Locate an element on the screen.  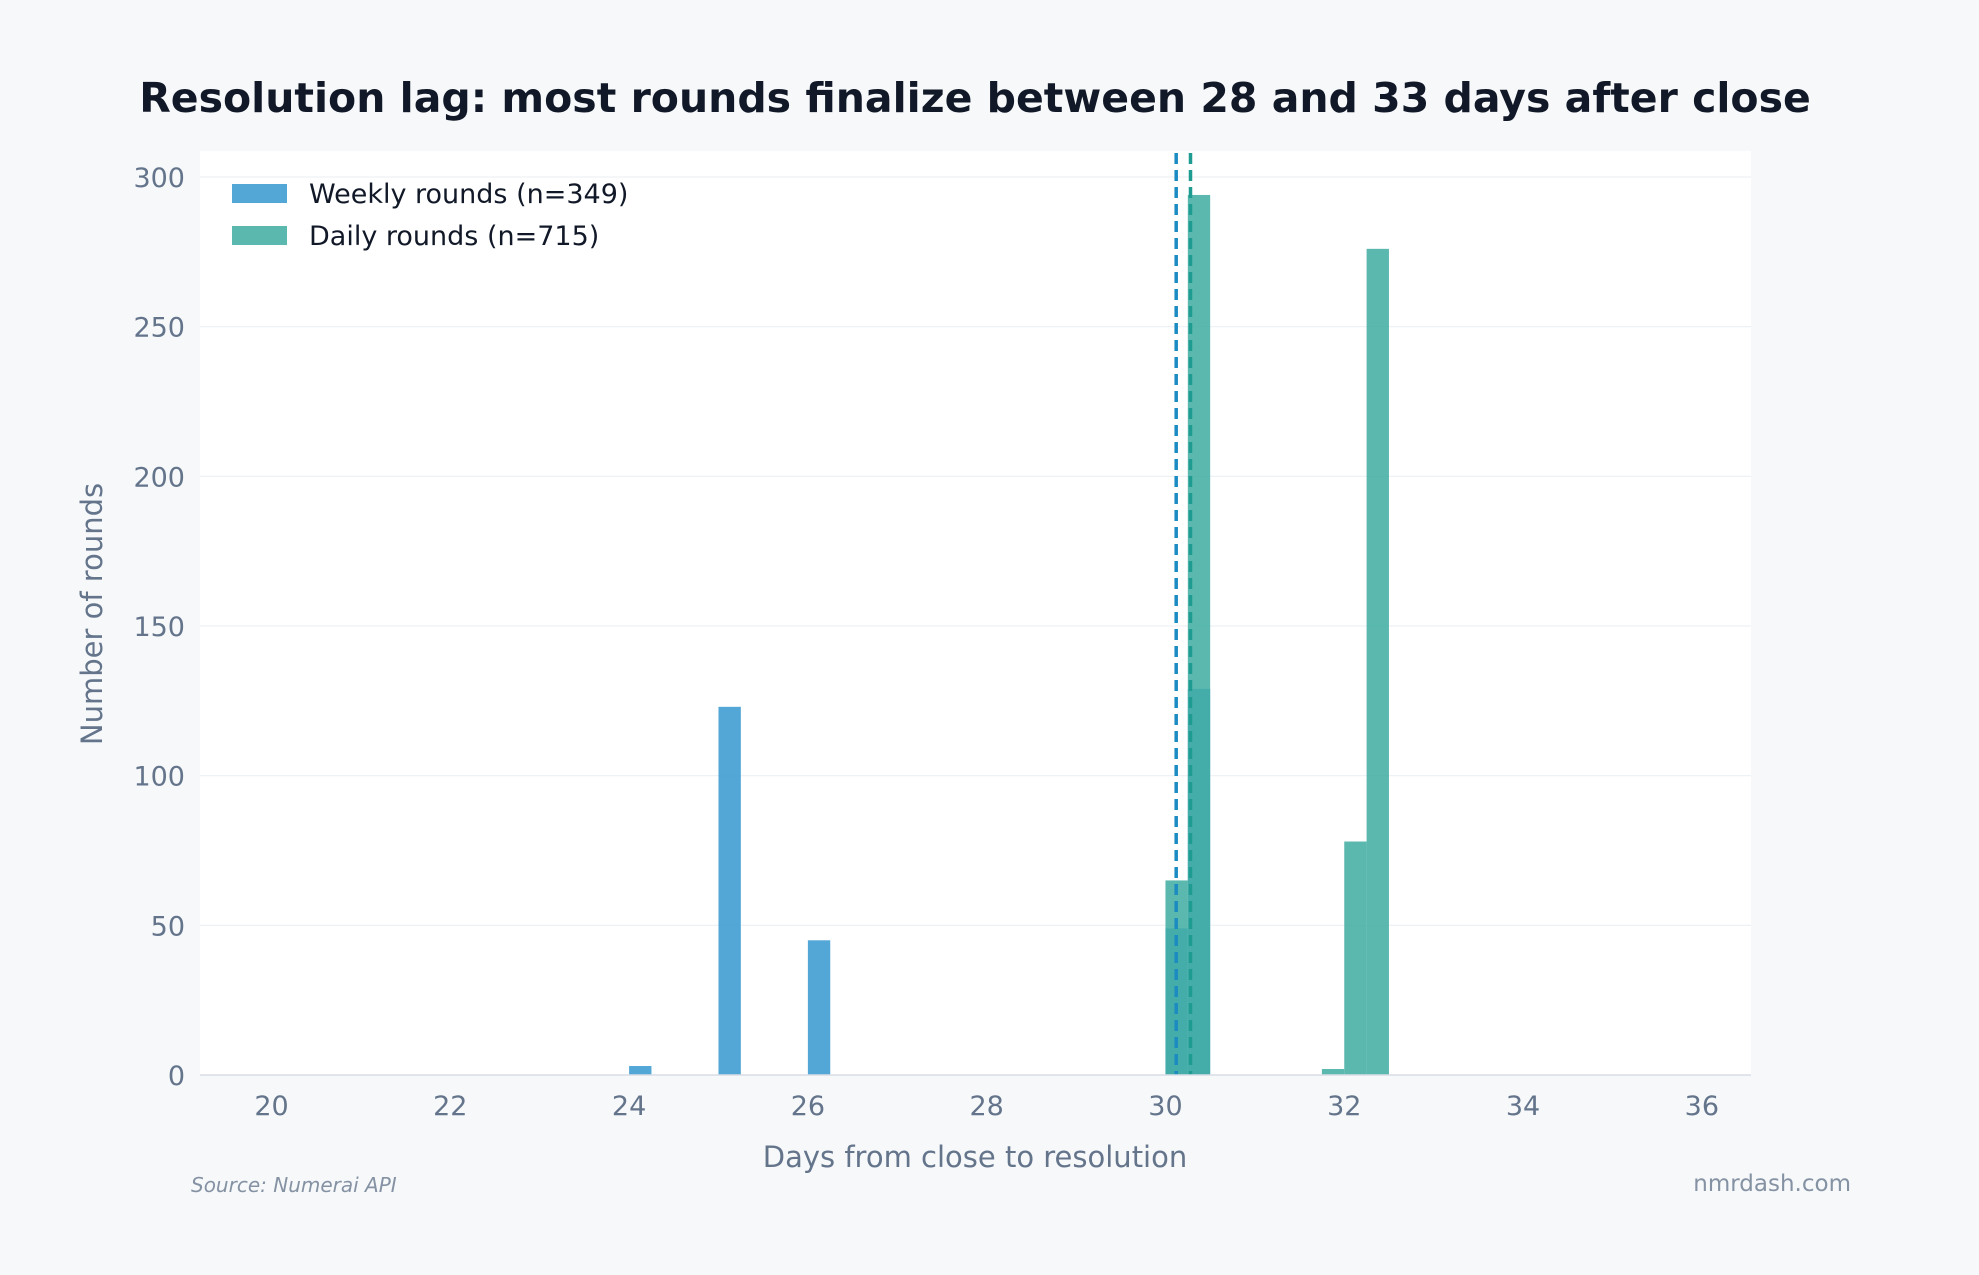
x-tick-label: 36 is located at coordinates (1702, 1106).